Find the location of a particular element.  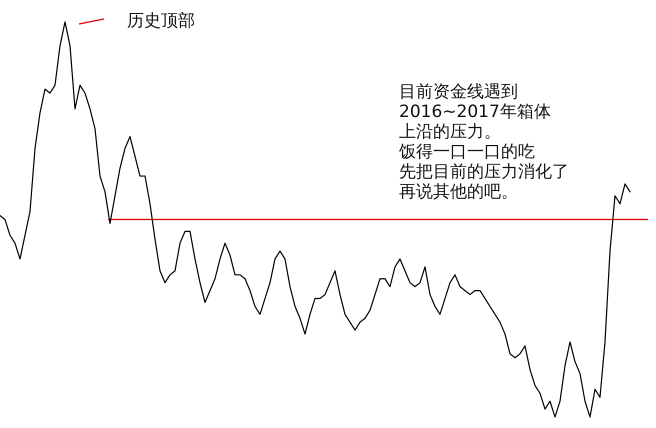

annotation: 饭得一口一口的吃 is located at coordinates (466, 152).